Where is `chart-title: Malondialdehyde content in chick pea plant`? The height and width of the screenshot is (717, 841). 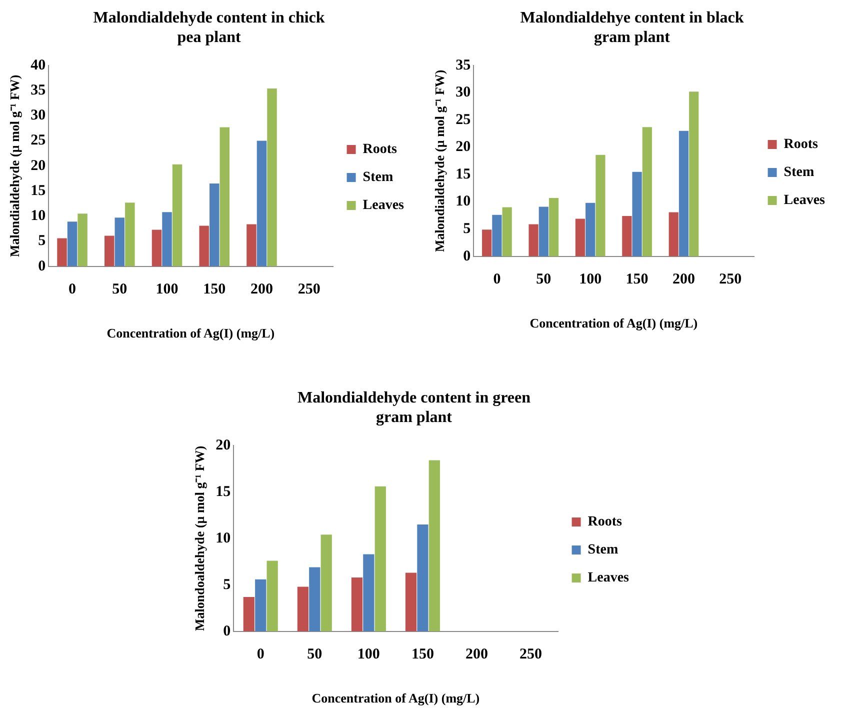 chart-title: Malondialdehyde content in chick pea plant is located at coordinates (209, 28).